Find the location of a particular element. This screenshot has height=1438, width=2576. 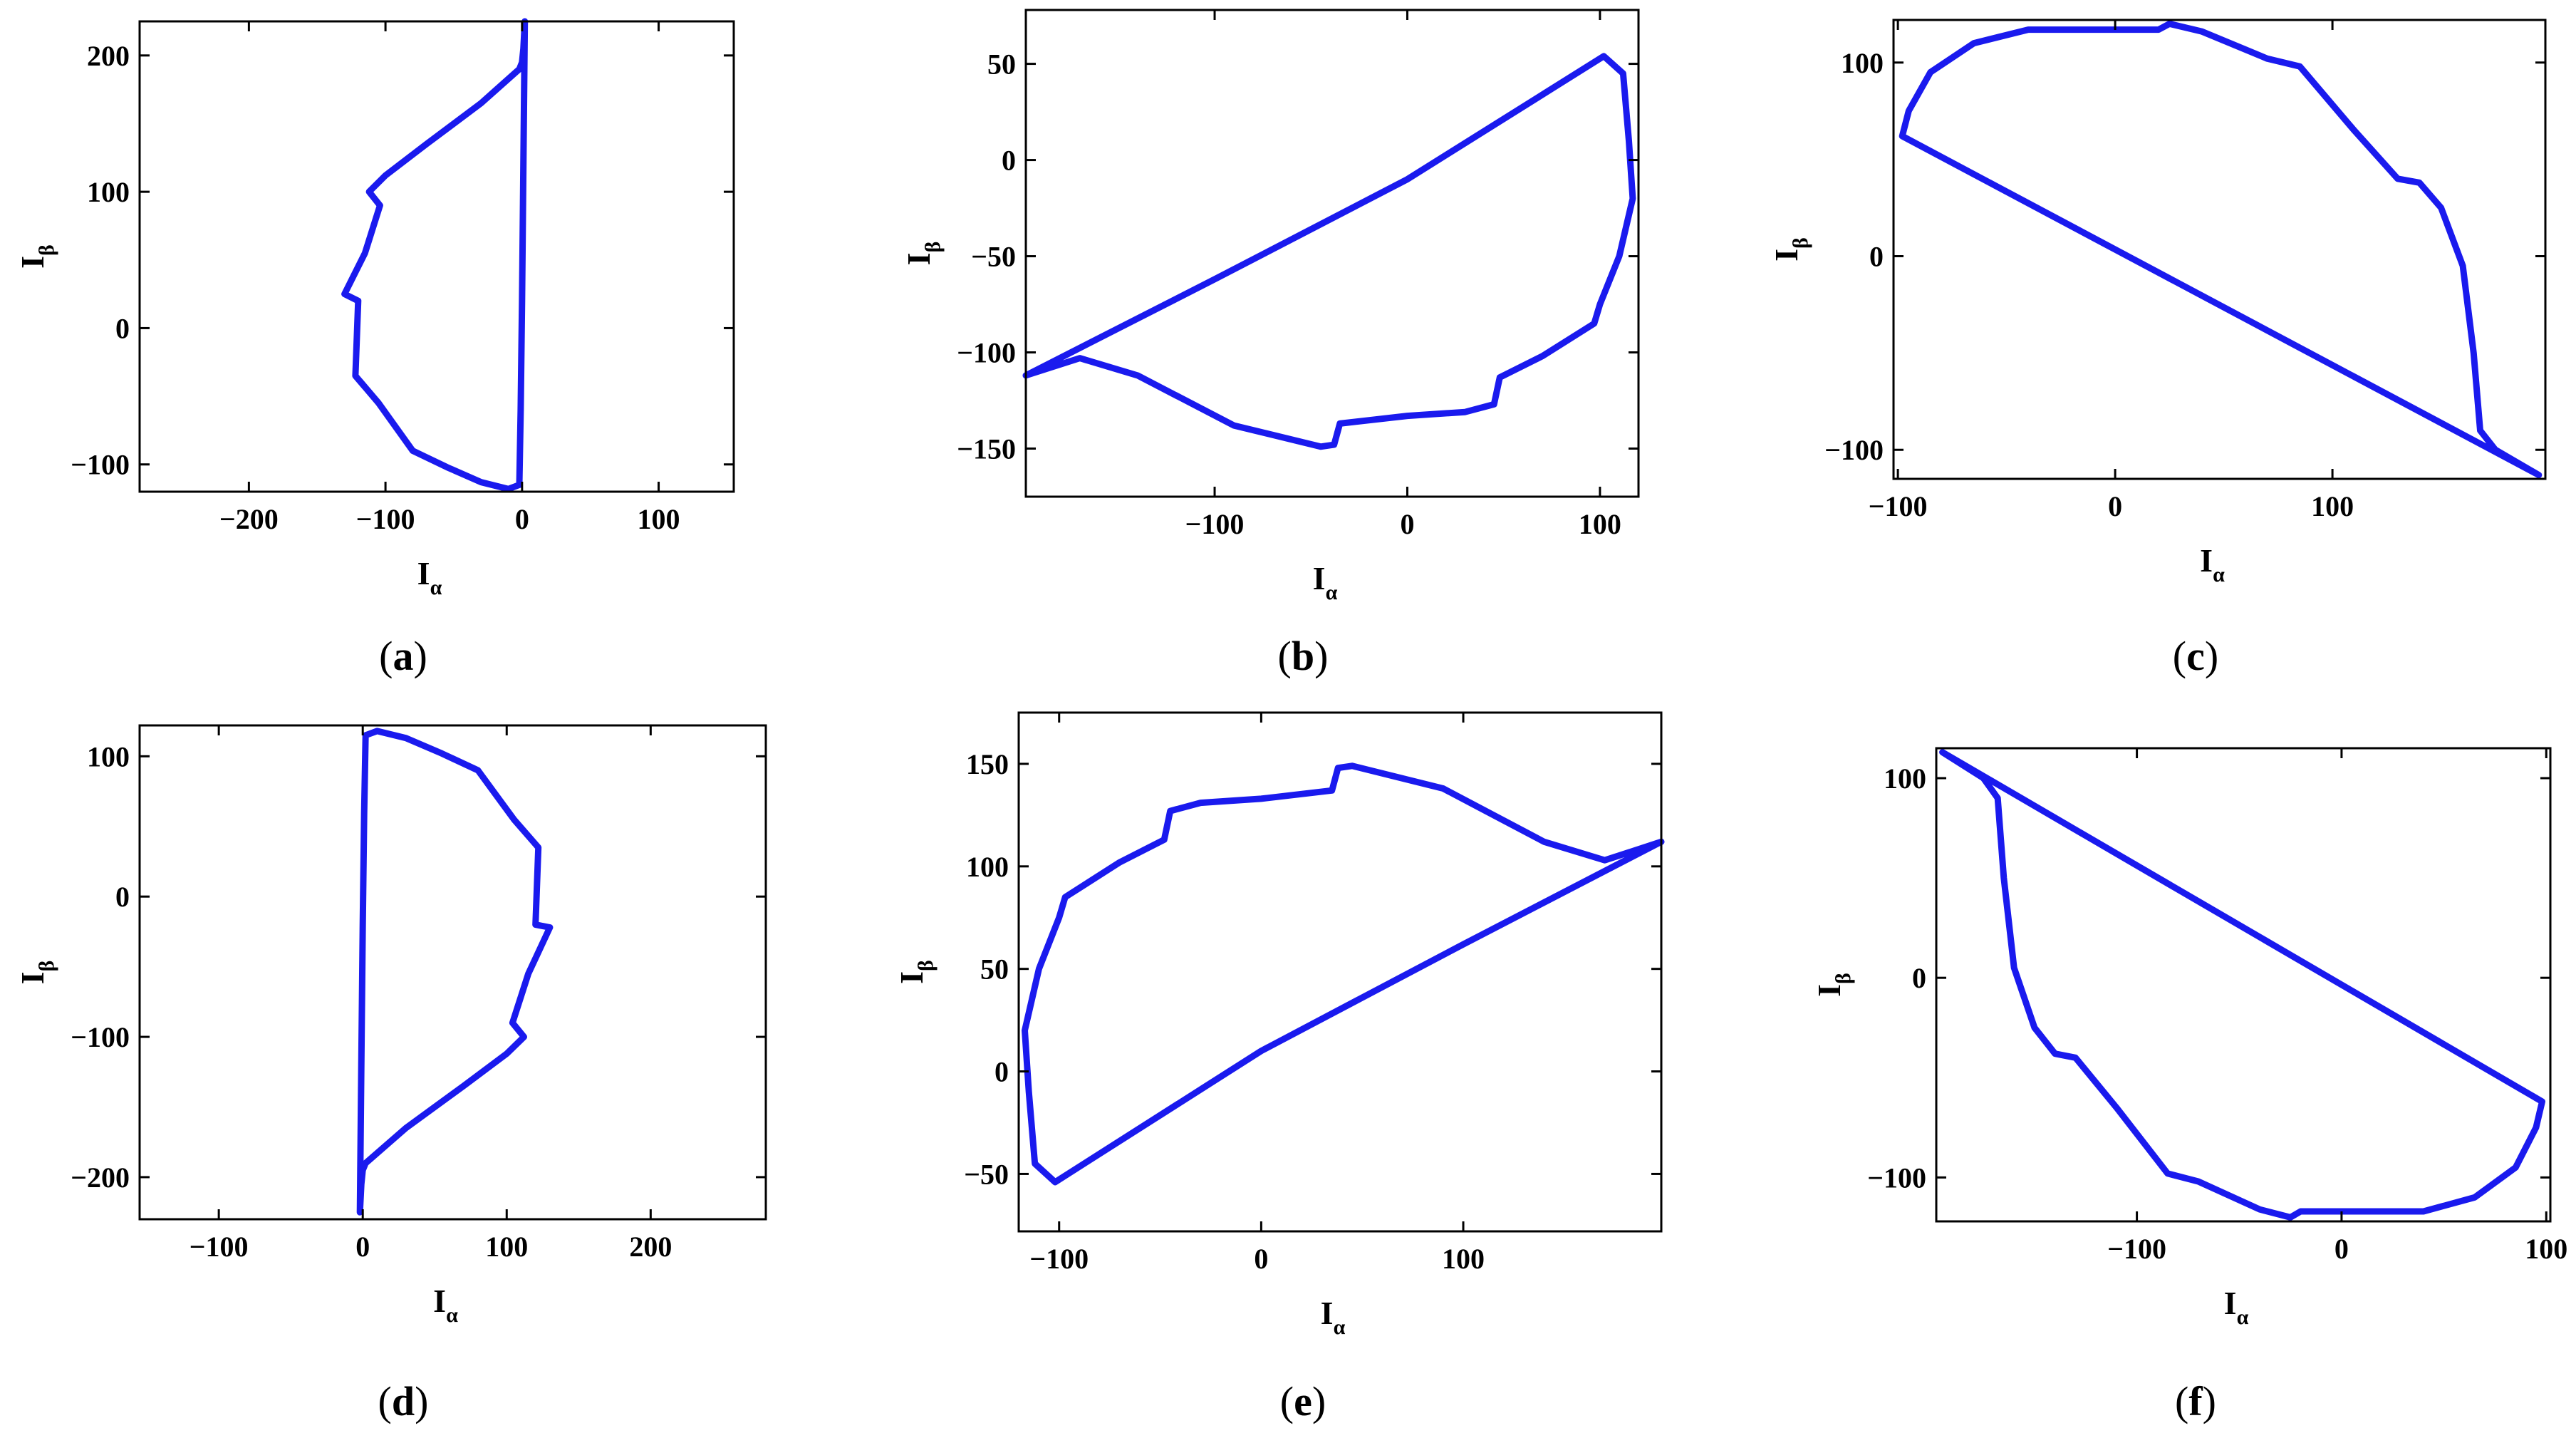

chart-panel-b: −100 0 100 −150 −100 −50 0 50 Iα Iβ (b) is located at coordinates (1270, 344).